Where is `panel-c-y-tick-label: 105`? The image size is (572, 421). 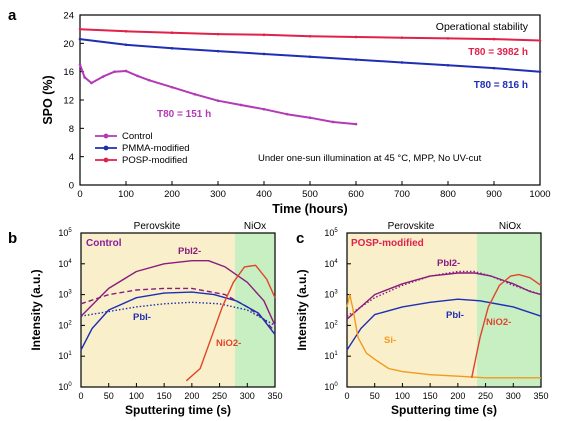 panel-c-y-tick-label: 105 is located at coordinates (331, 233).